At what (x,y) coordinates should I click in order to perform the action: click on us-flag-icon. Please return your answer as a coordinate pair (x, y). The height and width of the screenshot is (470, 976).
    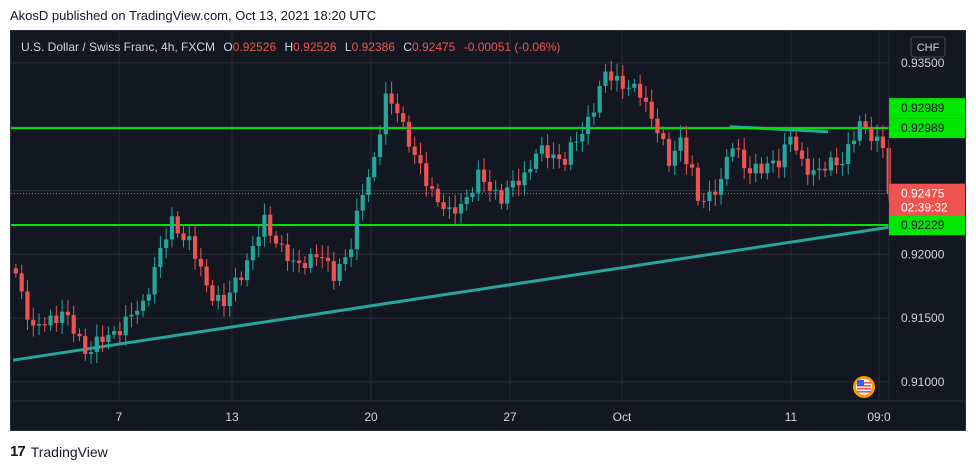
    Looking at the image, I should click on (864, 387).